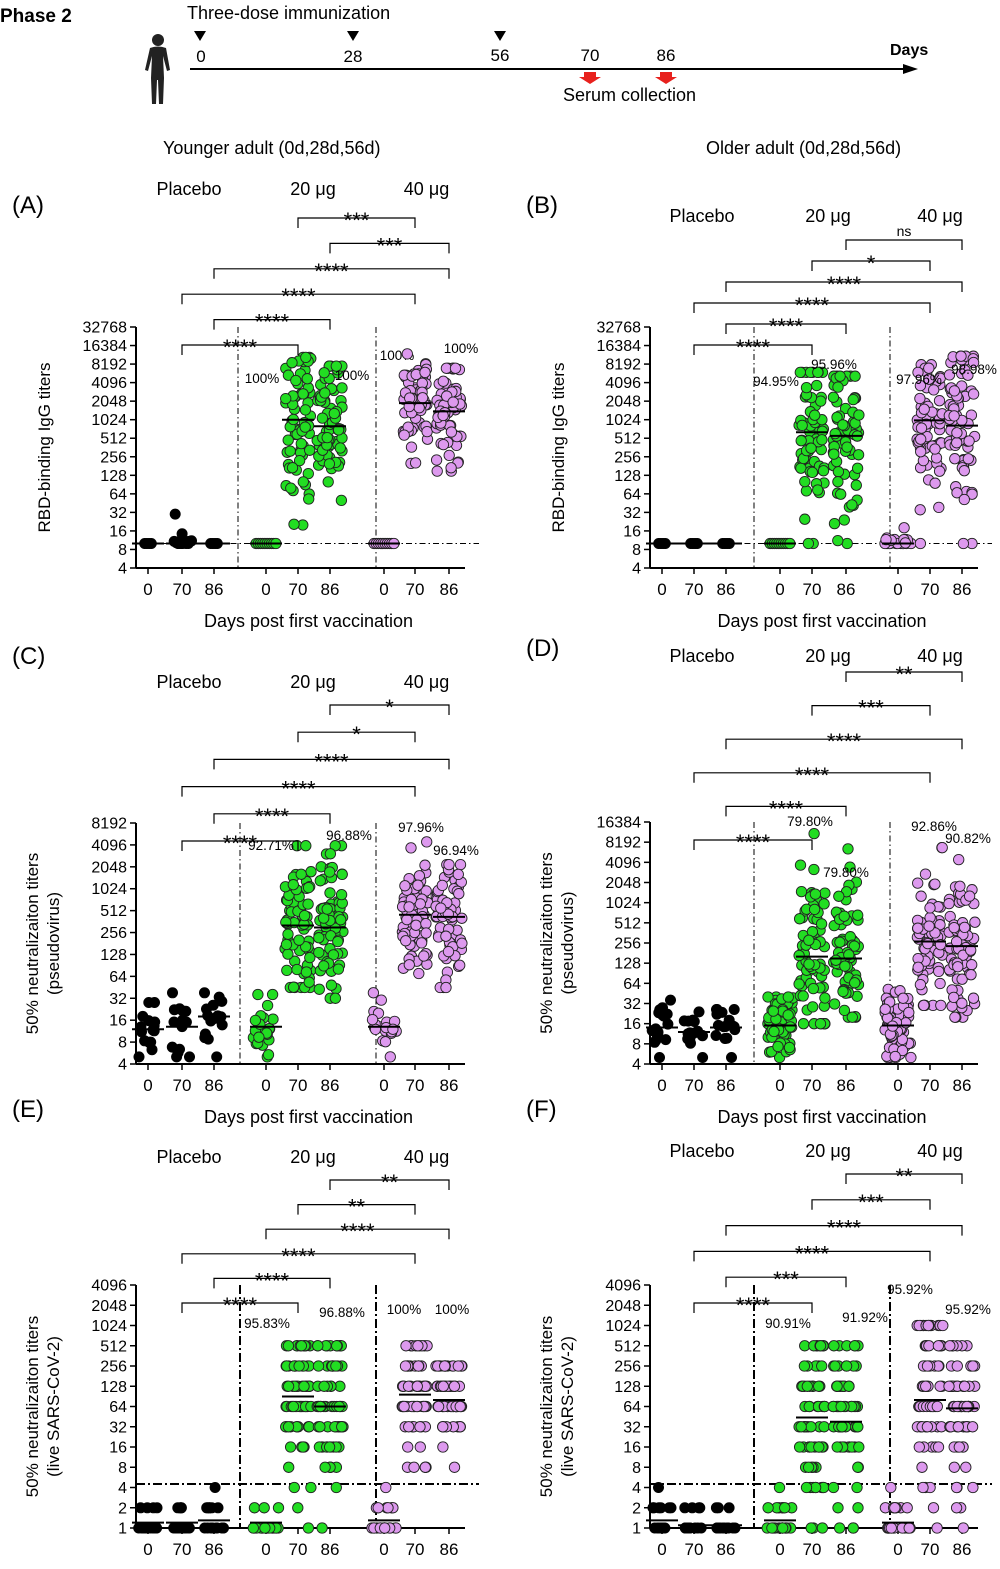 The image size is (1000, 1569). I want to click on y-axis-subtitle: (pseudovirus), so click(53, 943).